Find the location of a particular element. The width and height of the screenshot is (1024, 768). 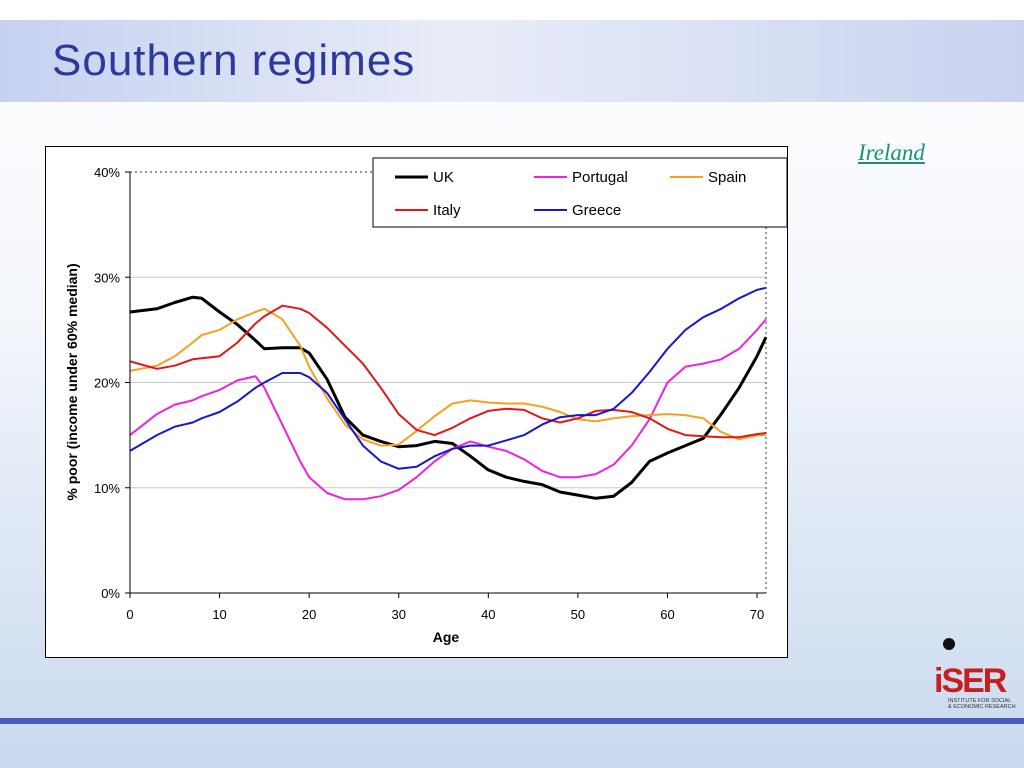

x-tick-label: 20 is located at coordinates (309, 614).